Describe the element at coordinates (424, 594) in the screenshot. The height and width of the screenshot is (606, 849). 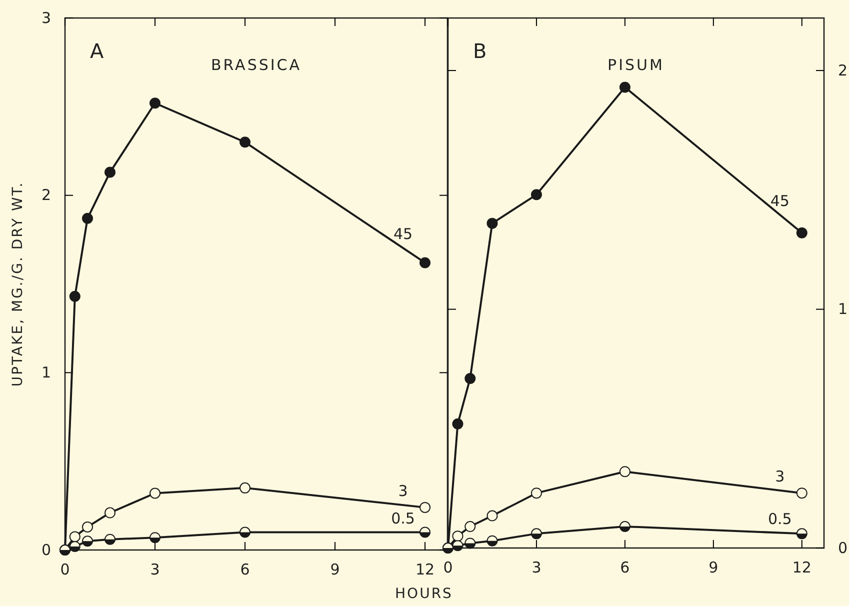
I see `x-axis-title: HOURS` at that location.